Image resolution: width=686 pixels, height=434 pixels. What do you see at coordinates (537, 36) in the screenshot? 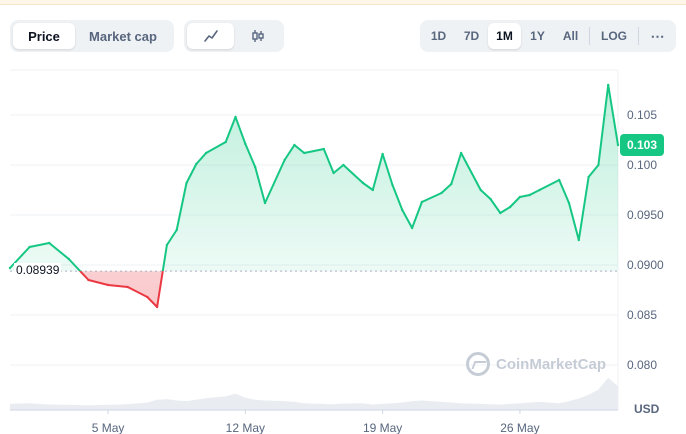
I see `range-1y-tab: 1Y` at bounding box center [537, 36].